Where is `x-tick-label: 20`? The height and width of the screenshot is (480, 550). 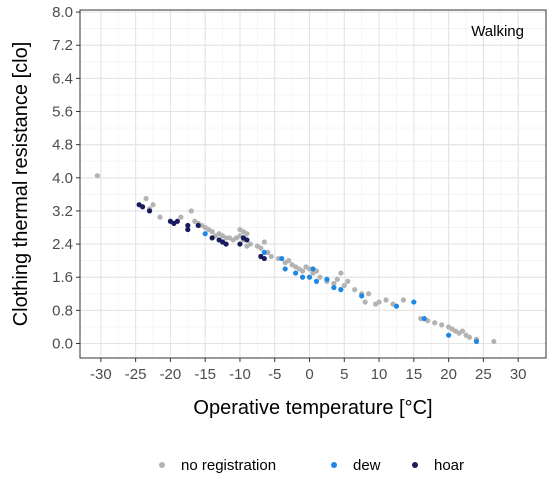
x-tick-label: 20 is located at coordinates (448, 374).